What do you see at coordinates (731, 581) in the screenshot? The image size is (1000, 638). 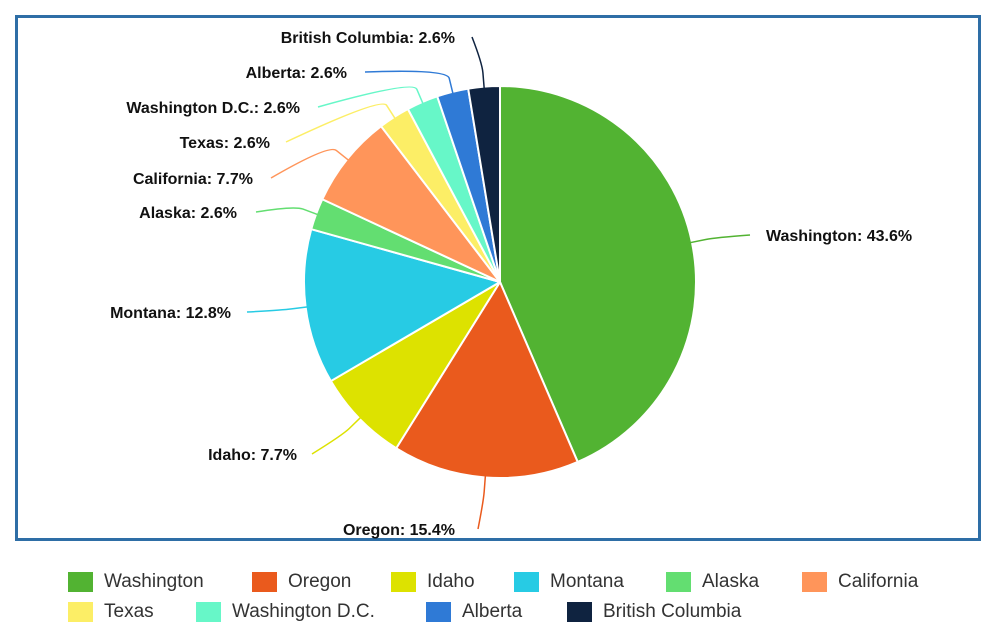 I see `legend-label: Alaska` at bounding box center [731, 581].